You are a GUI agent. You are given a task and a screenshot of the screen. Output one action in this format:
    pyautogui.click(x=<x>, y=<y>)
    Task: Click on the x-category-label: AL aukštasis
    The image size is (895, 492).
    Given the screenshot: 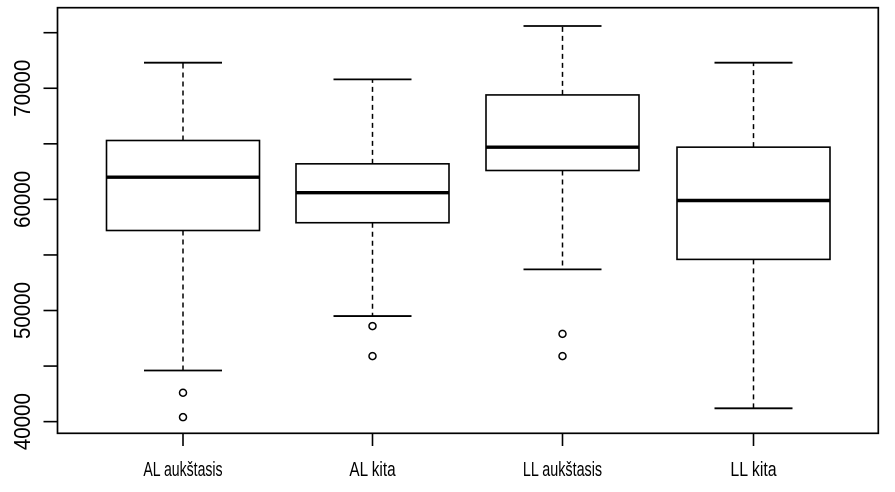 What is the action you would take?
    pyautogui.click(x=182, y=470)
    